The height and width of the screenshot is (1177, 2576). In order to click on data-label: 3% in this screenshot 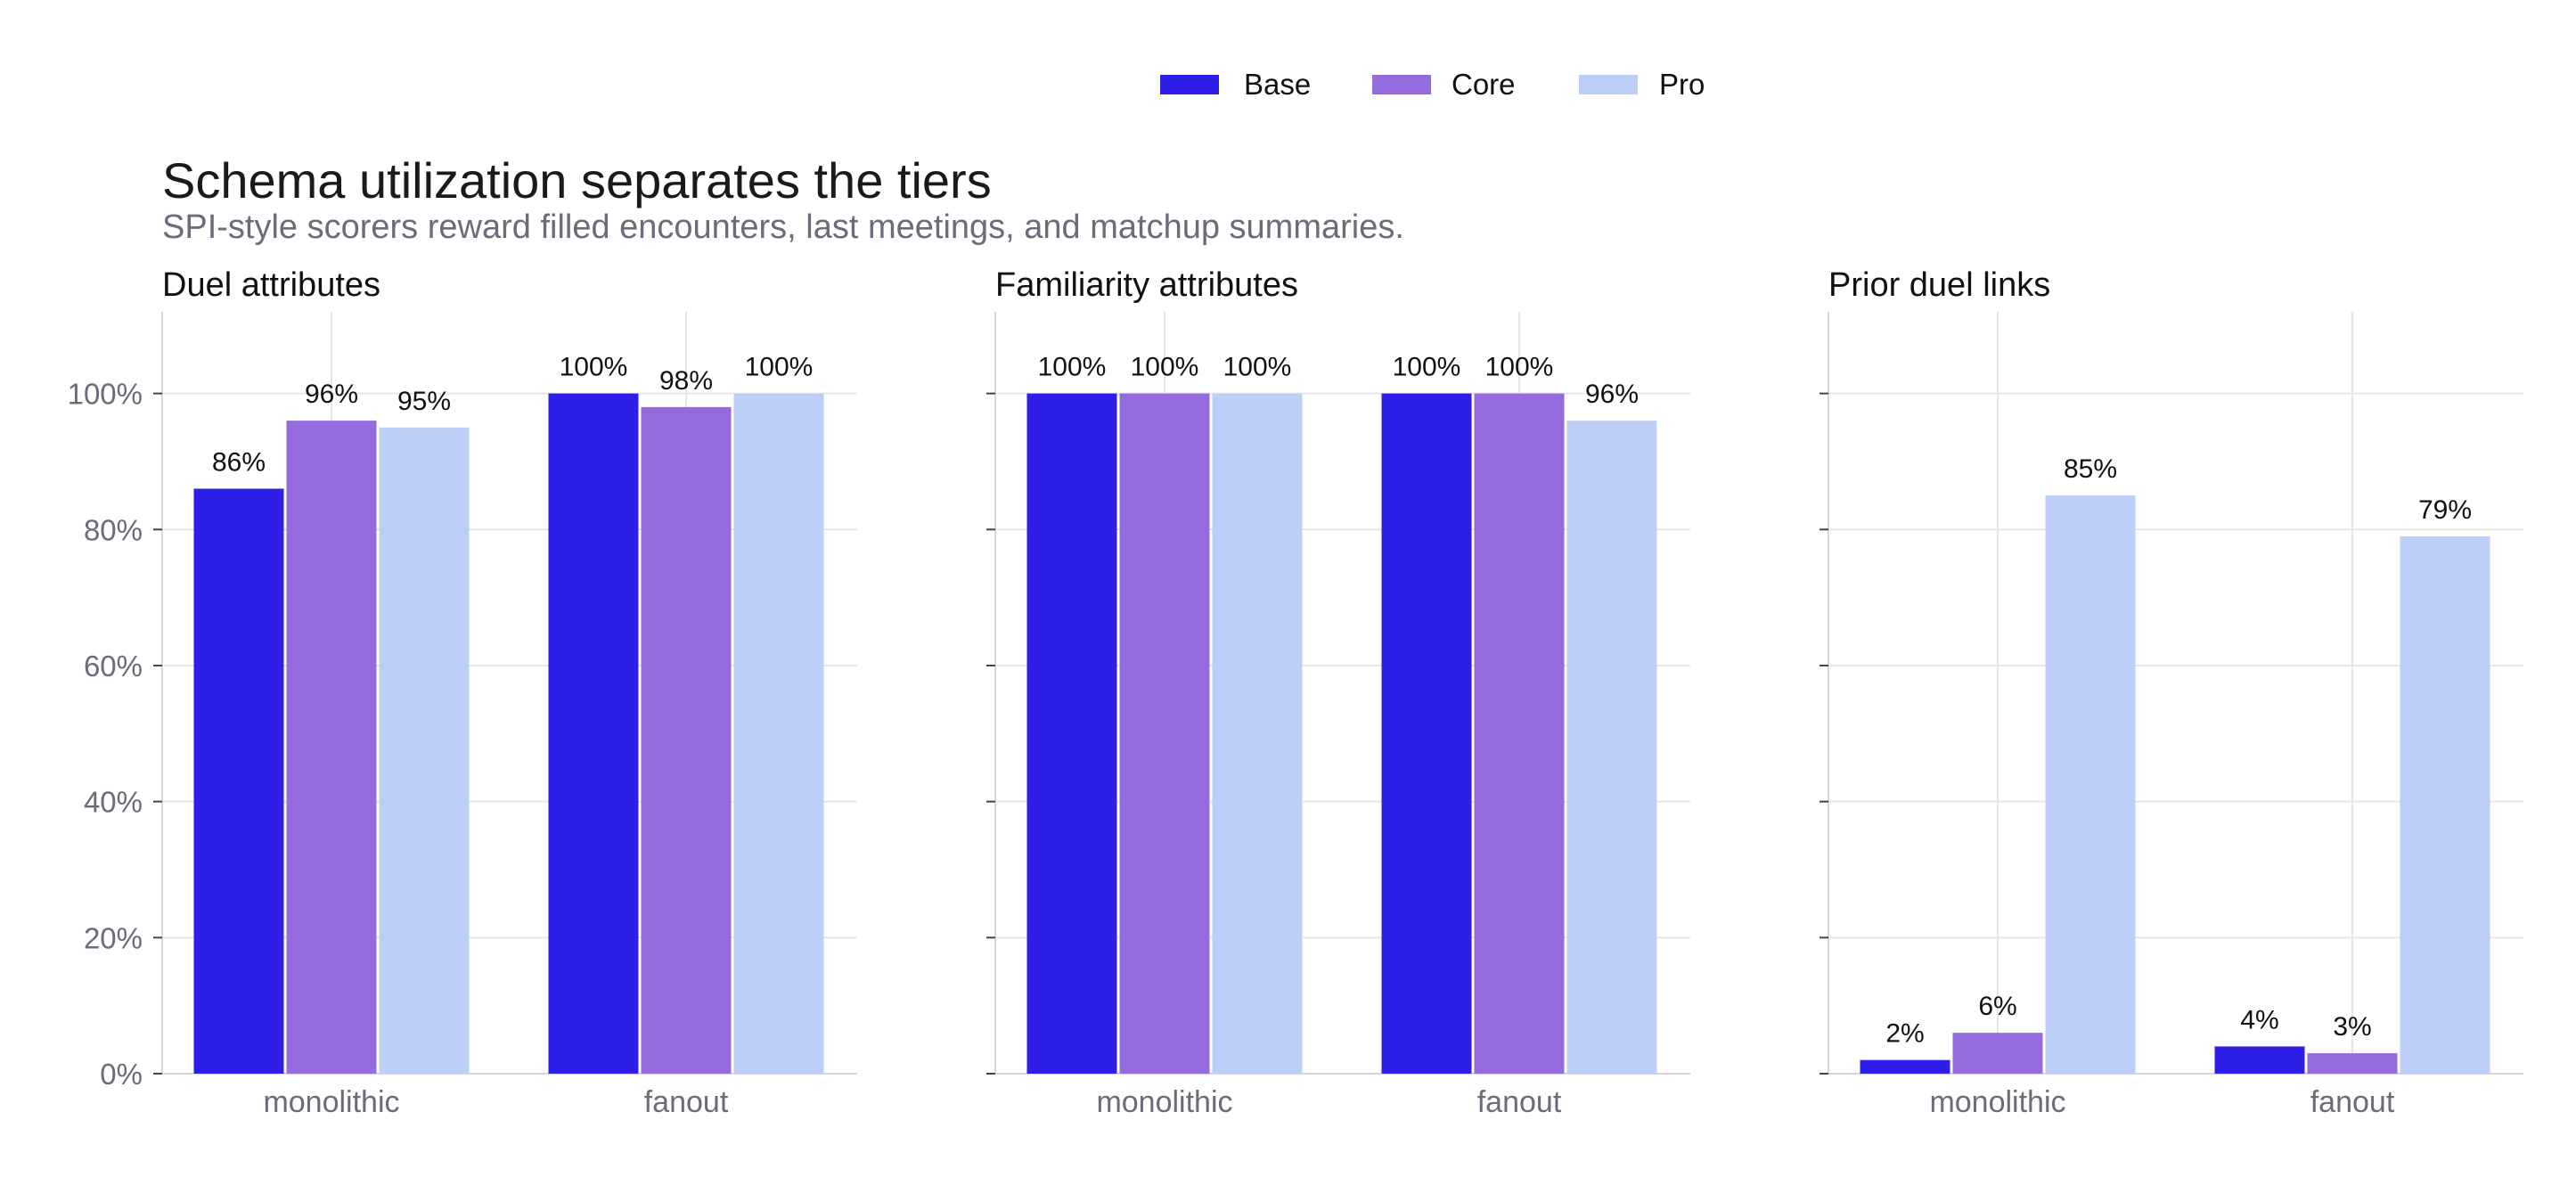, I will do `click(2352, 1027)`.